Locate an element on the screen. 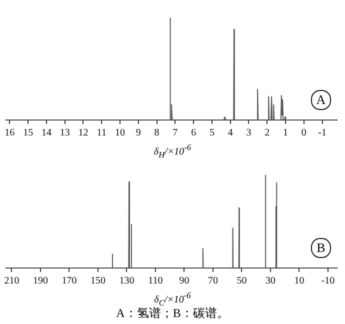 This screenshot has width=345, height=324. x-tick-label: 70 is located at coordinates (213, 281).